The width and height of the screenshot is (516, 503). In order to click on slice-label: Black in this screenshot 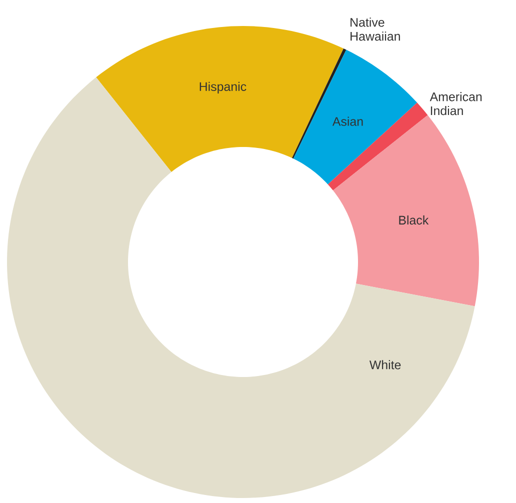, I will do `click(414, 220)`.